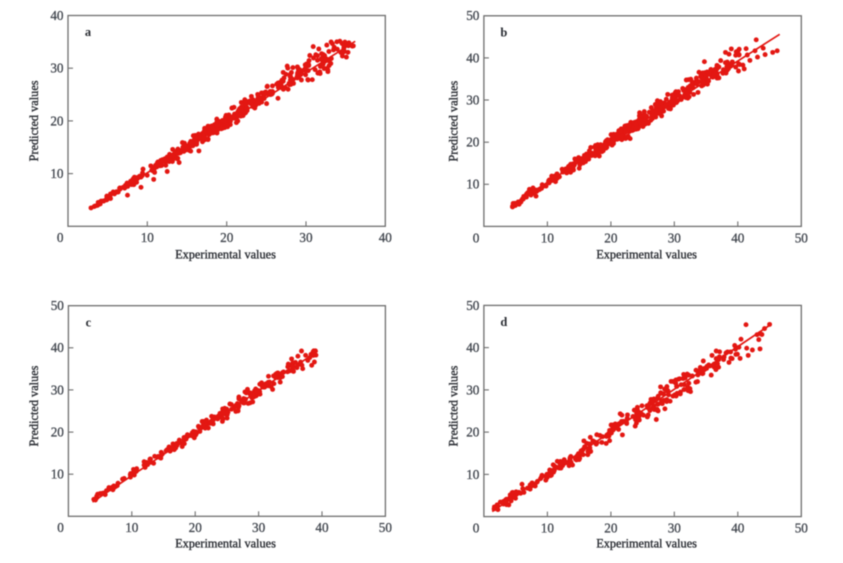 Image resolution: width=843 pixels, height=563 pixels. What do you see at coordinates (88, 32) in the screenshot?
I see `svg-text: a` at bounding box center [88, 32].